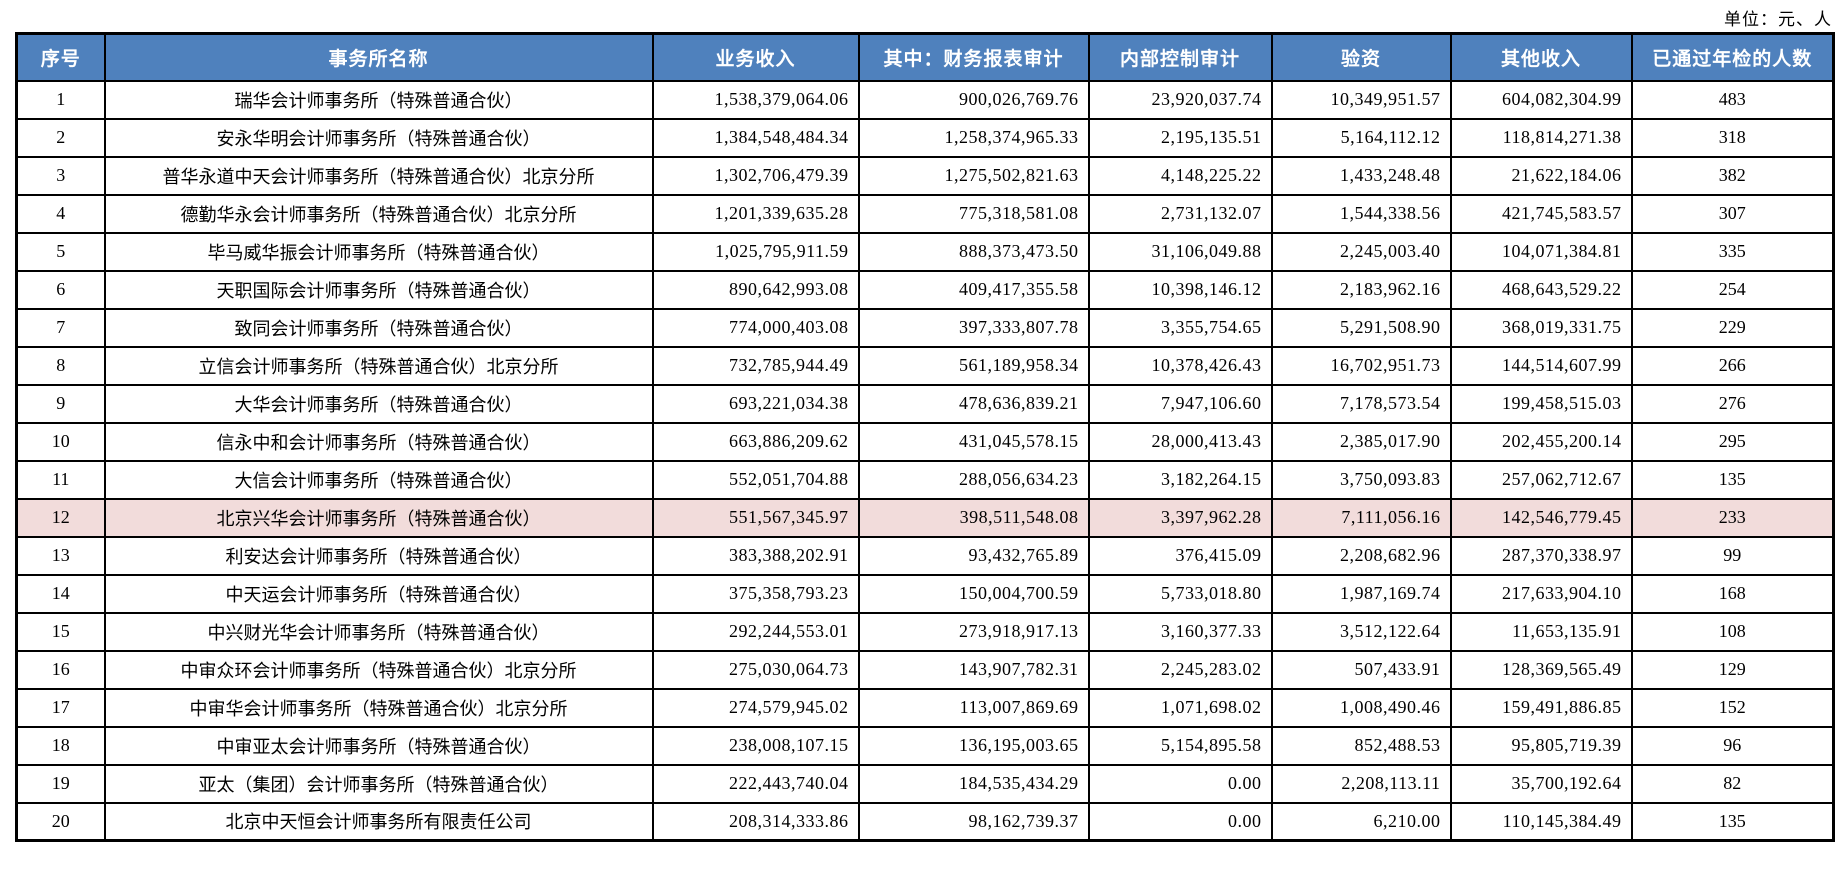  What do you see at coordinates (378, 745) in the screenshot?
I see `cell-name: 中审亚太会计师事务所（特殊普通合伙）` at bounding box center [378, 745].